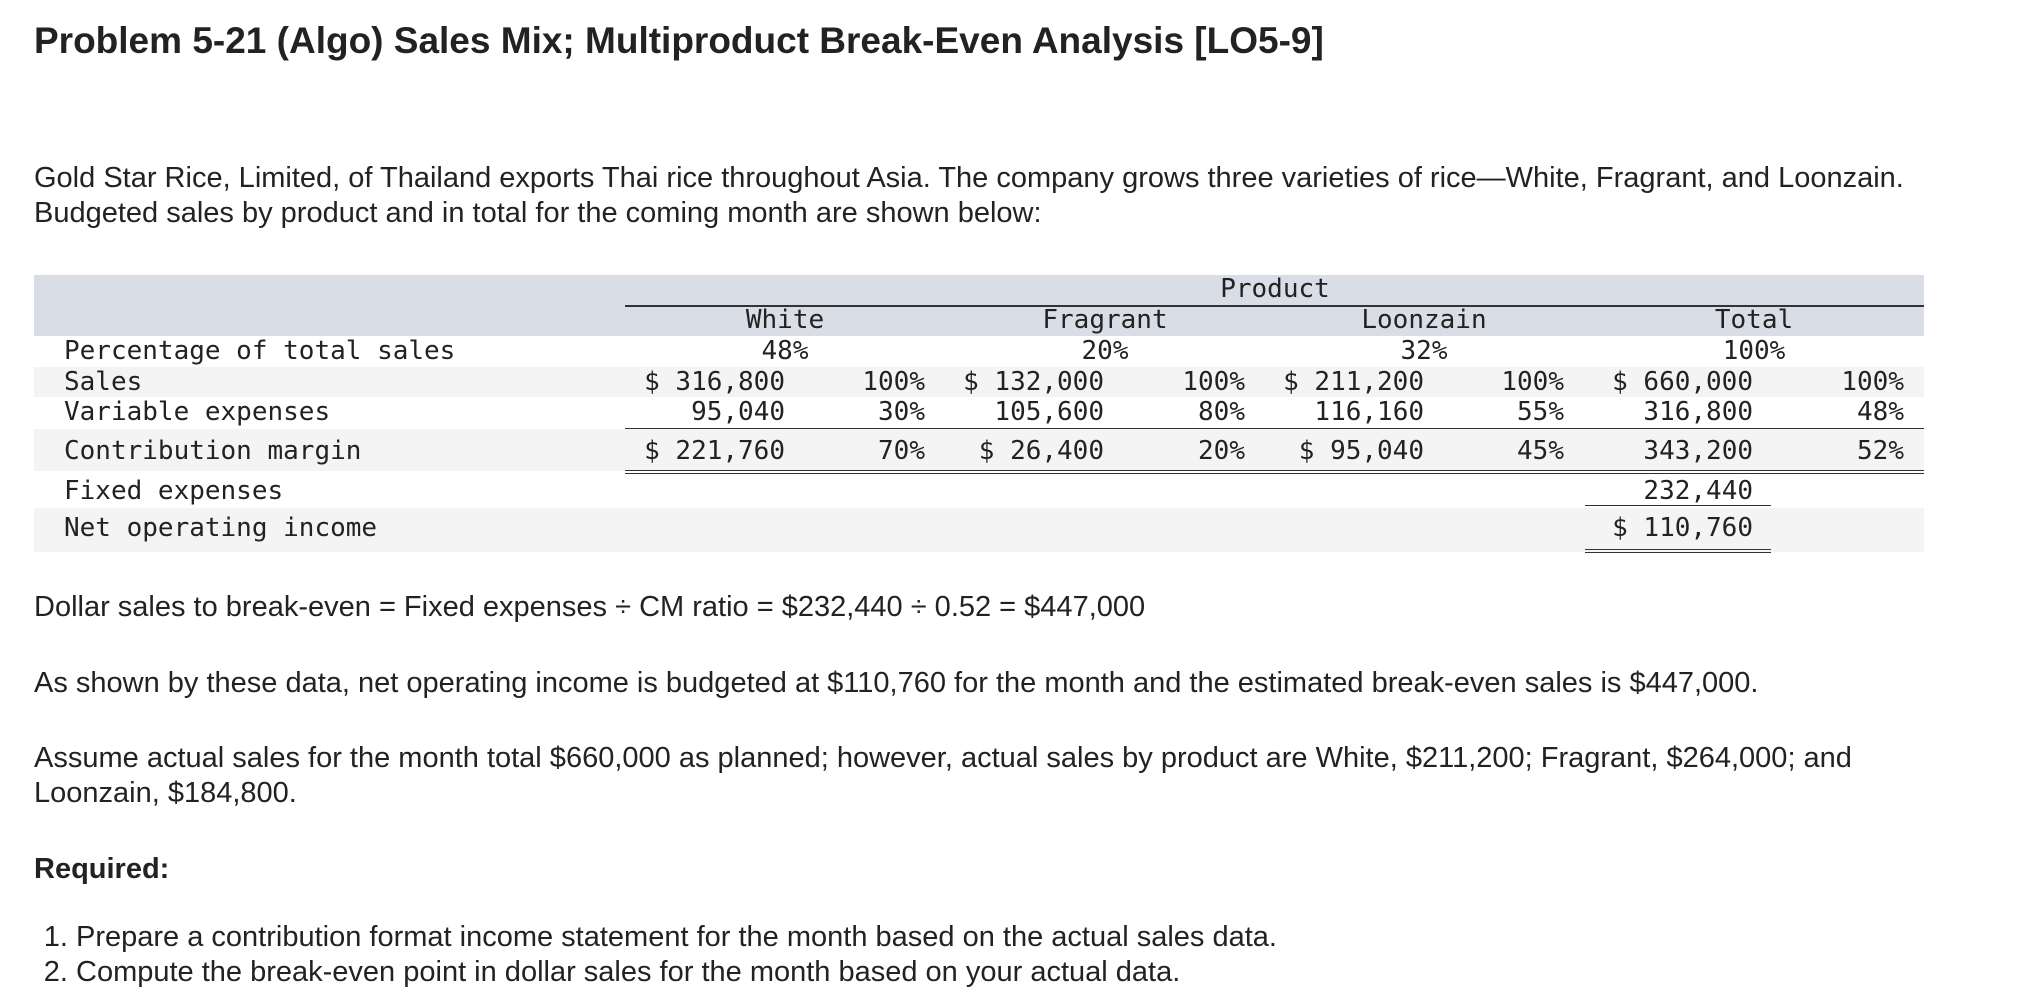 The height and width of the screenshot is (1008, 2040). I want to click on cell: $ 110,760, so click(1682, 528).